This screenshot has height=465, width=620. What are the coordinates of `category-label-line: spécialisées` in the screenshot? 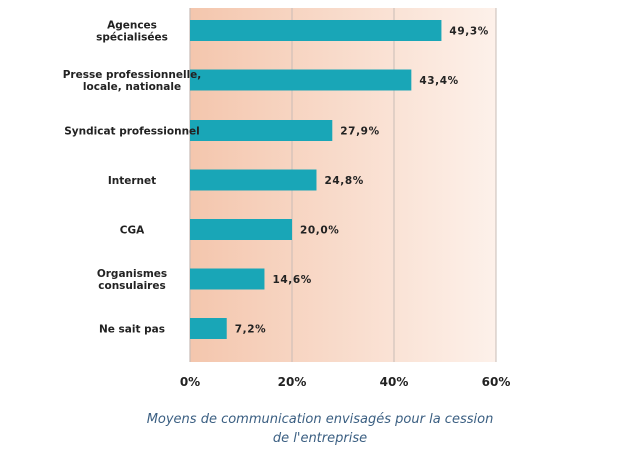 It's located at (132, 38).